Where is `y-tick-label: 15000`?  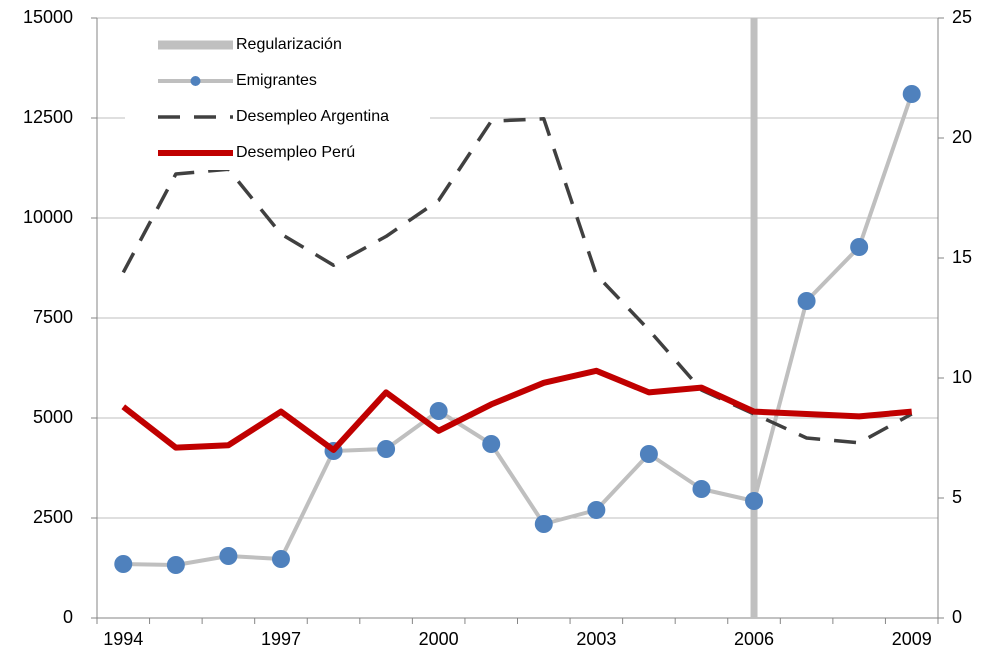 y-tick-label: 15000 is located at coordinates (48, 17).